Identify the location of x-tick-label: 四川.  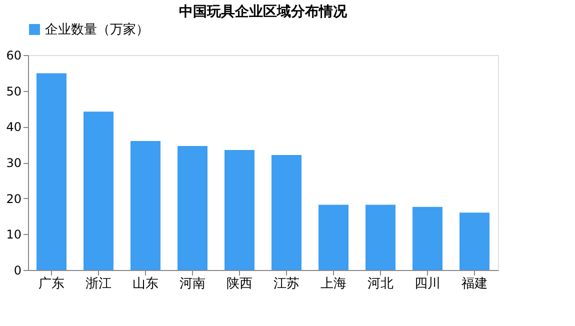
(427, 284).